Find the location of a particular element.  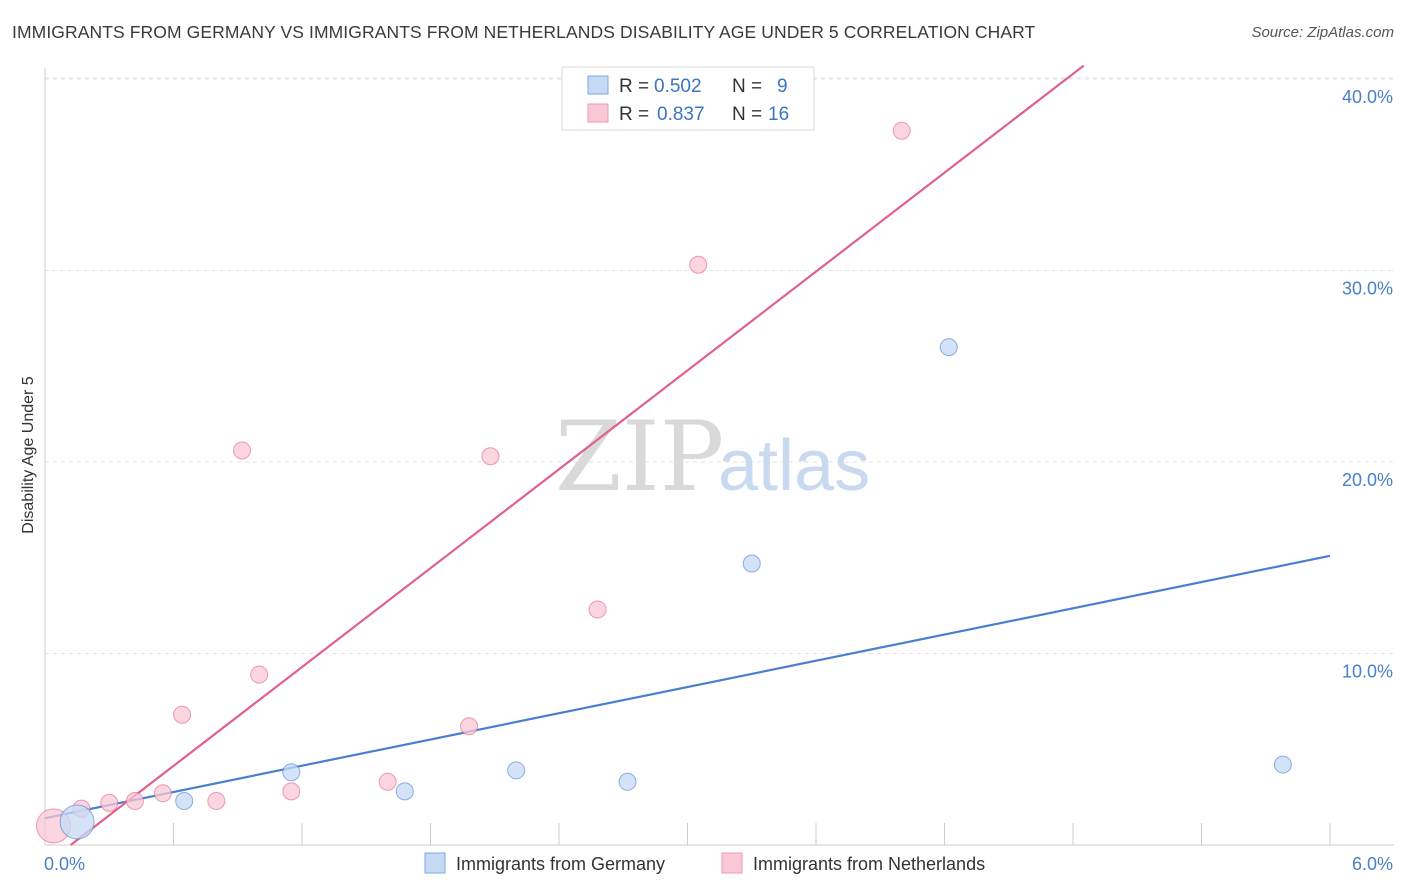

legend-n-label-netherlands: N = is located at coordinates (747, 114).